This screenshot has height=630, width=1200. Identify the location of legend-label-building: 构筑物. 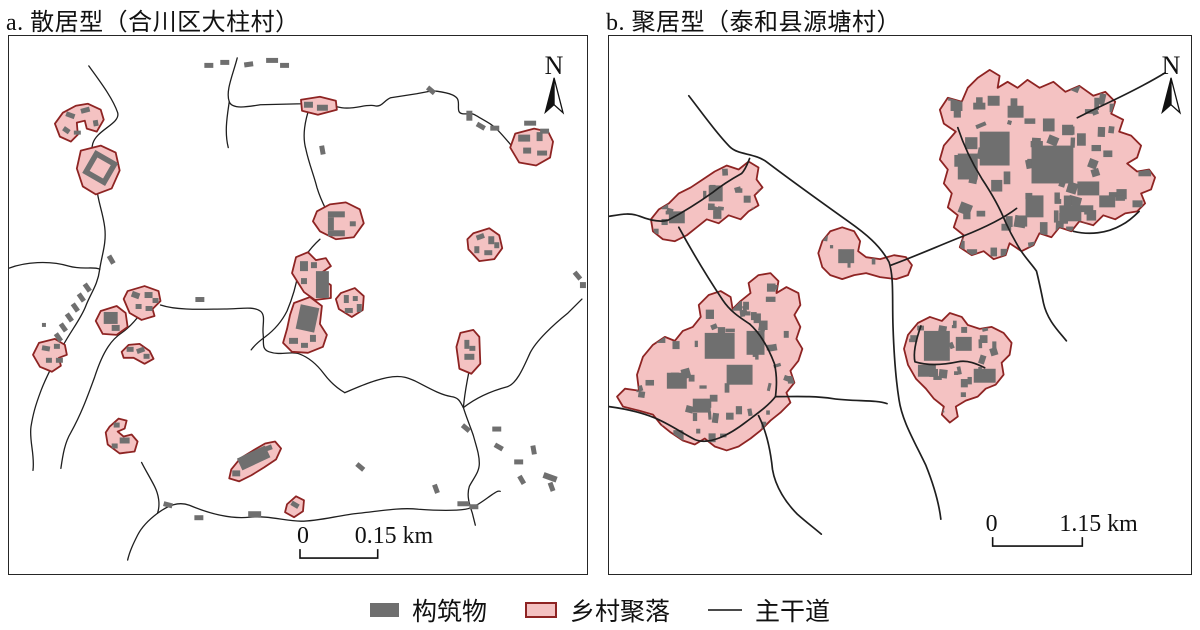
(449, 612).